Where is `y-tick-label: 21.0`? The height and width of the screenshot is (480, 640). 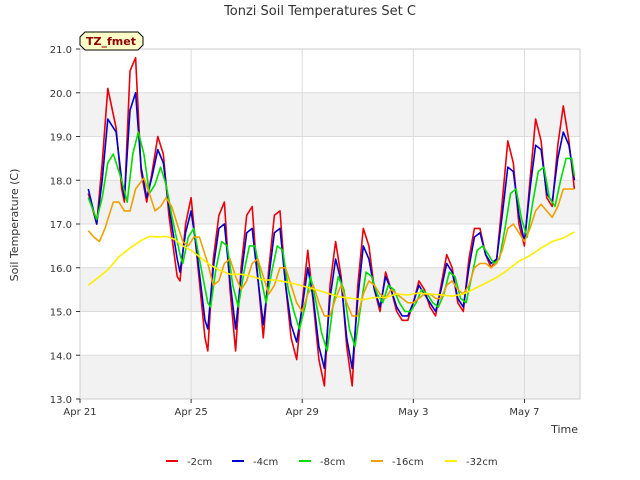
y-tick-label: 21.0 is located at coordinates (61, 50).